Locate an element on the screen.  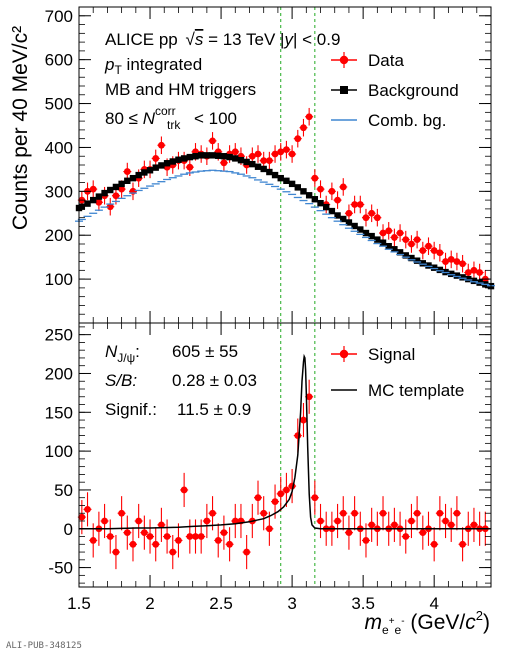
bottom-legend: Signal MC template is located at coordinates (397, 372).